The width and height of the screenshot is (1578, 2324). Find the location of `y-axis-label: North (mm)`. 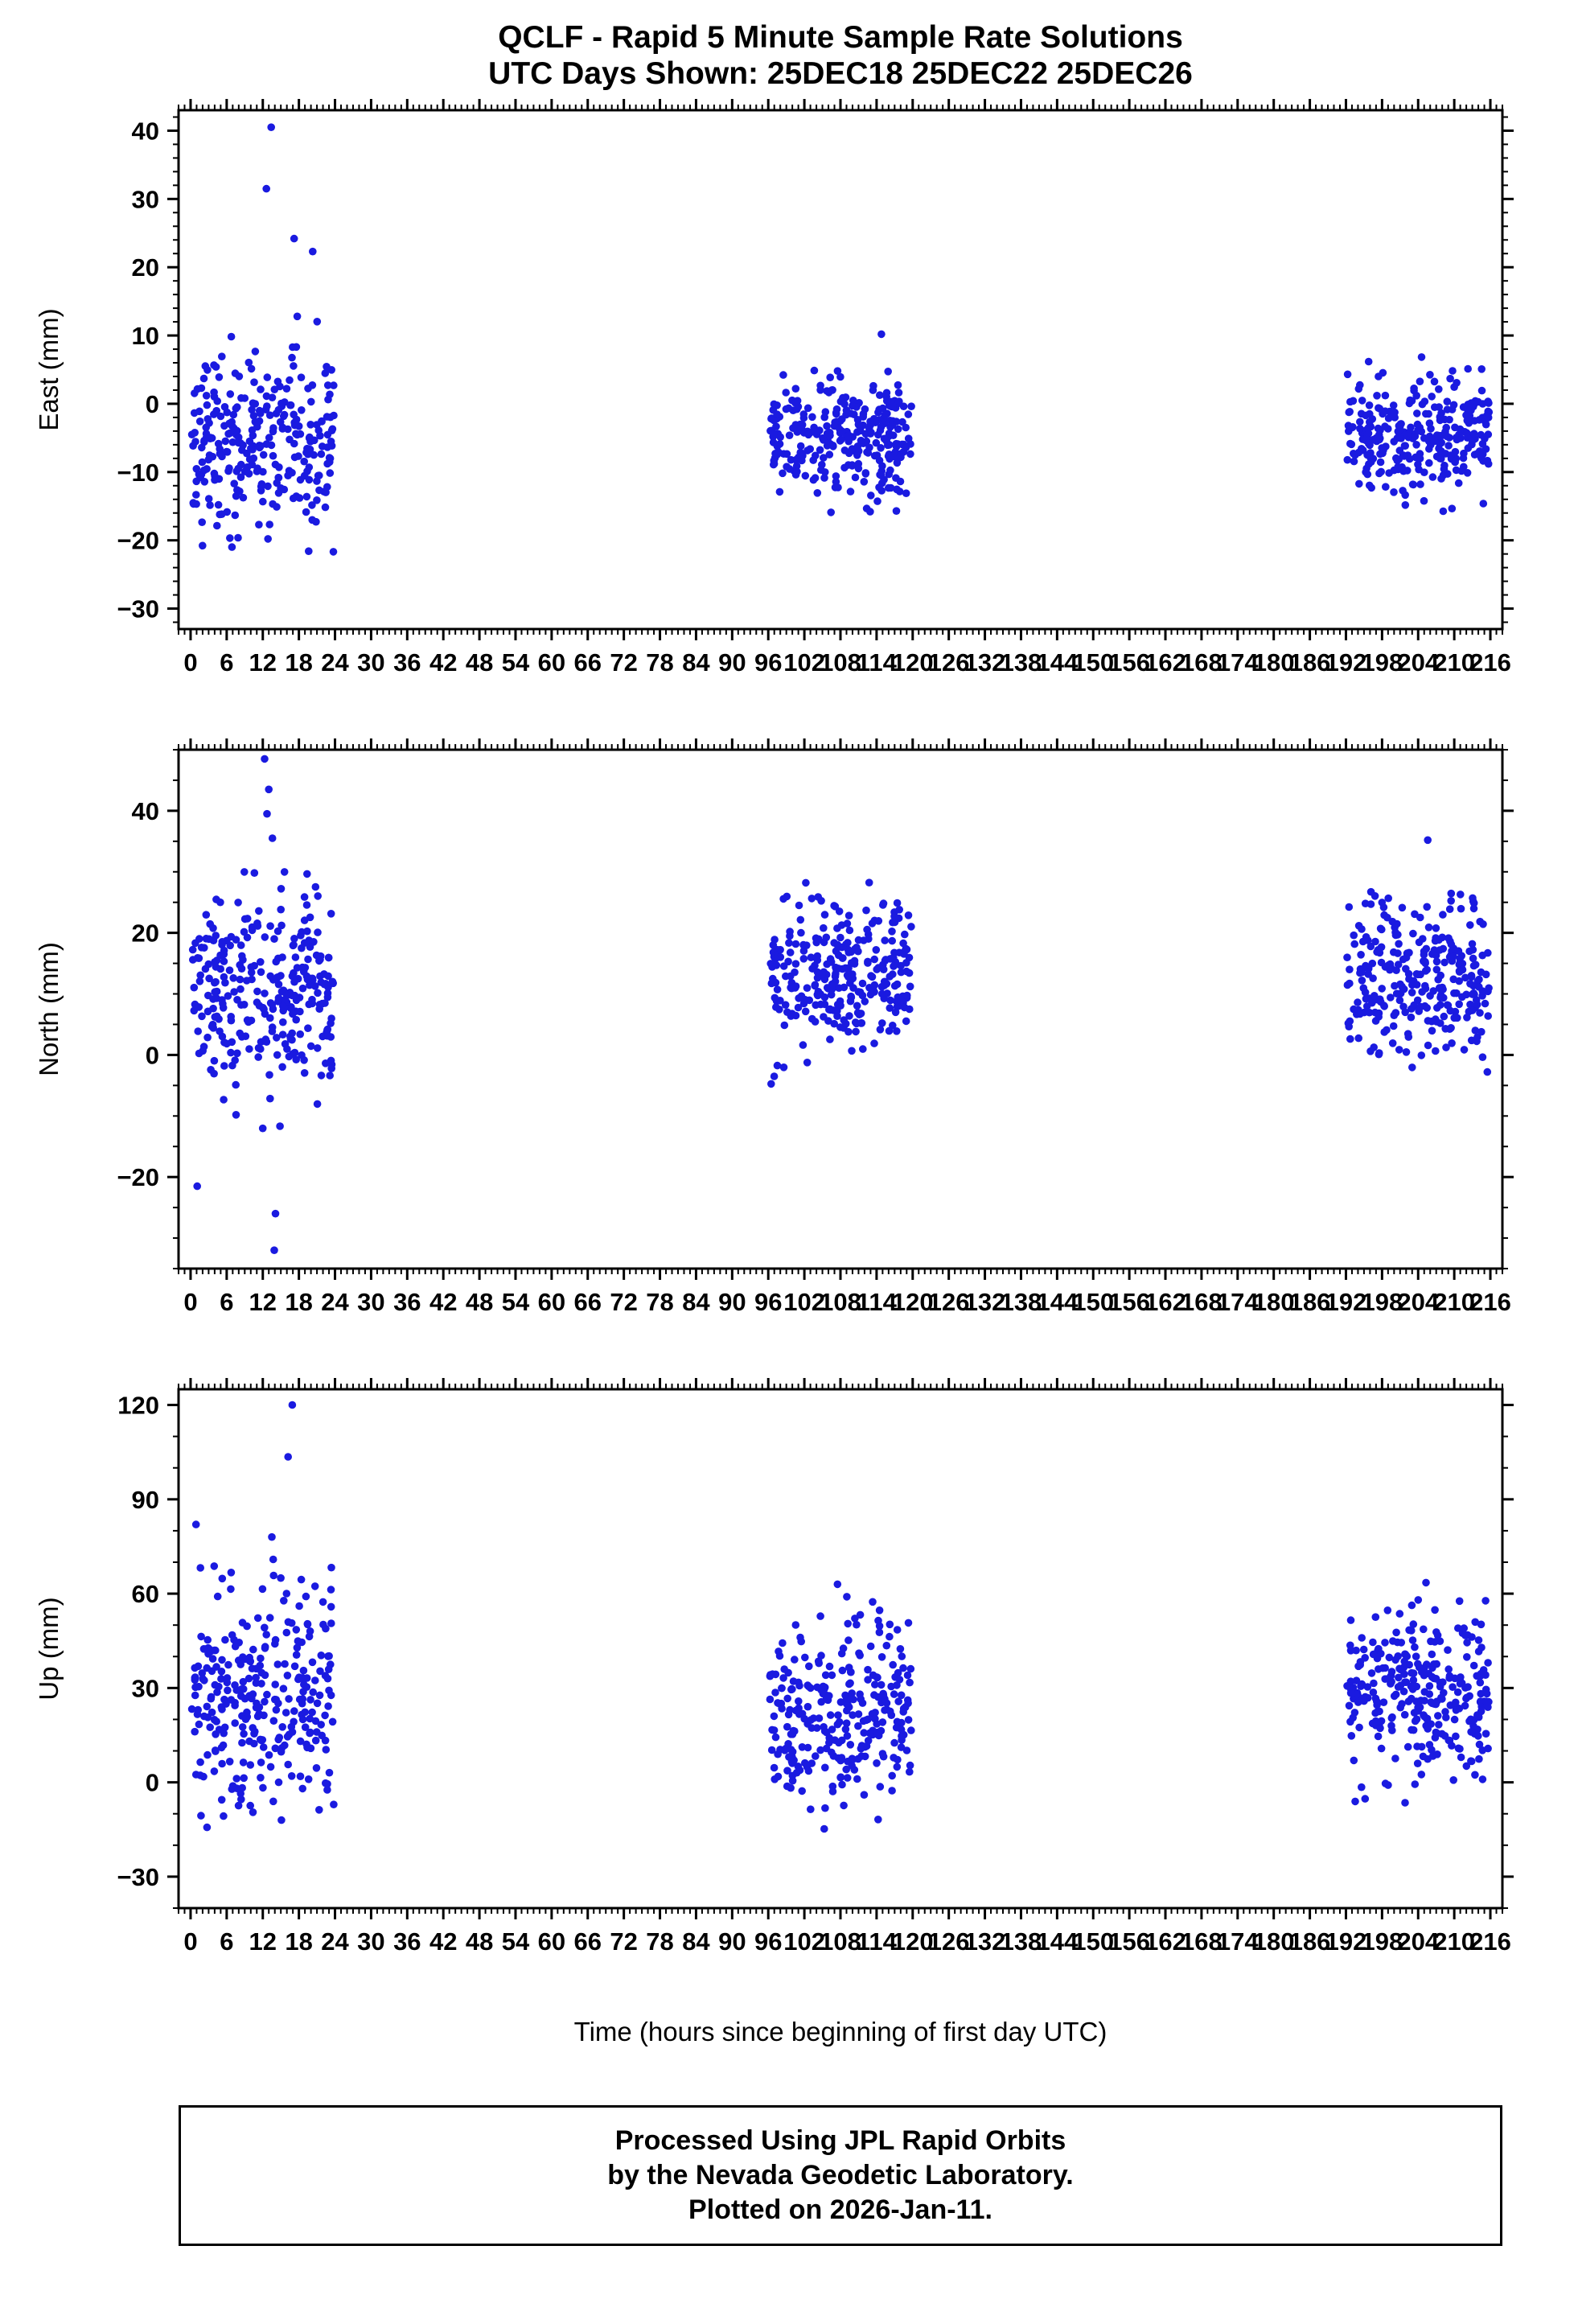

y-axis-label: North (mm) is located at coordinates (49, 1009).